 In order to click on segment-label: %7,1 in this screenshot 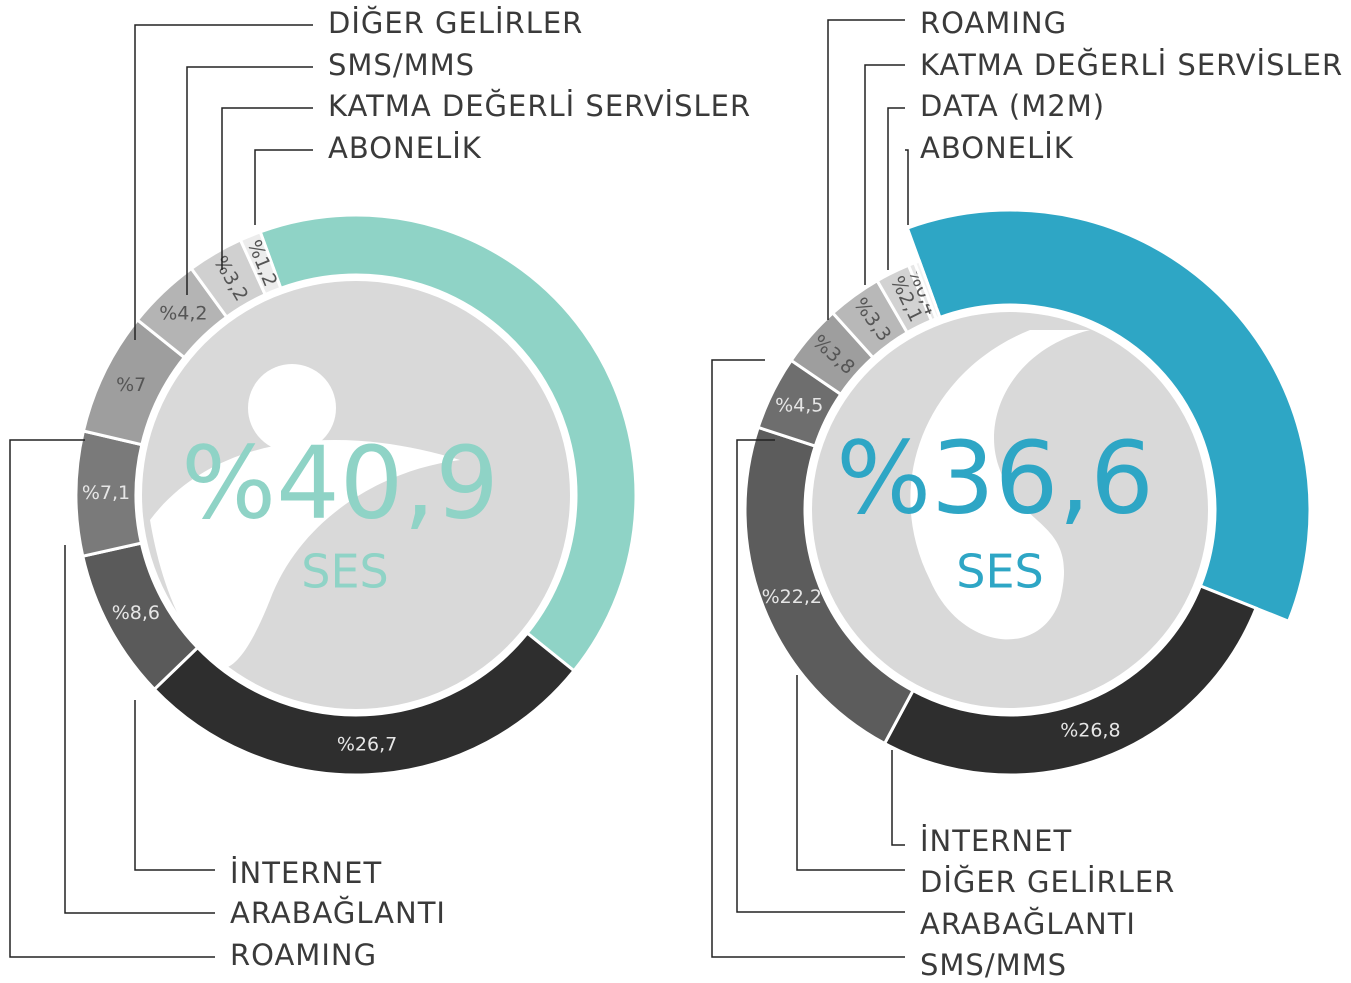, I will do `click(106, 493)`.